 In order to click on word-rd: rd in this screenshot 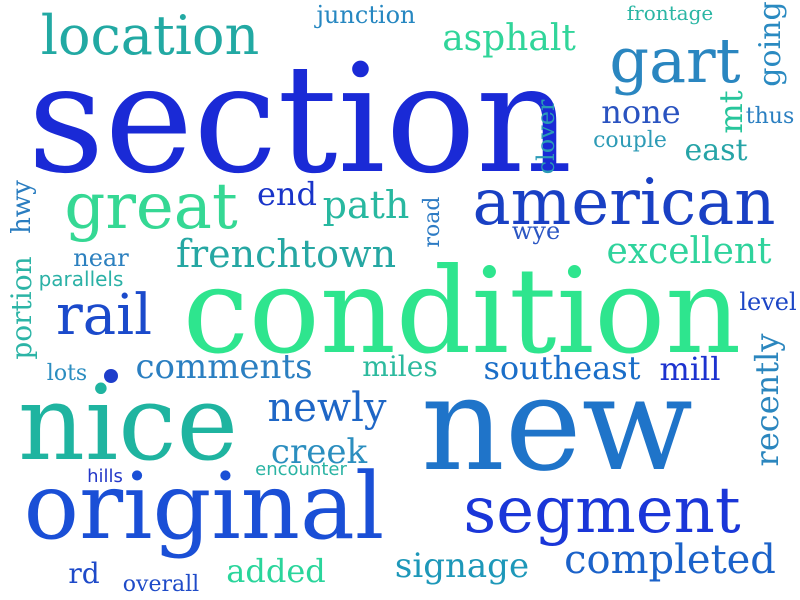, I will do `click(84, 573)`.